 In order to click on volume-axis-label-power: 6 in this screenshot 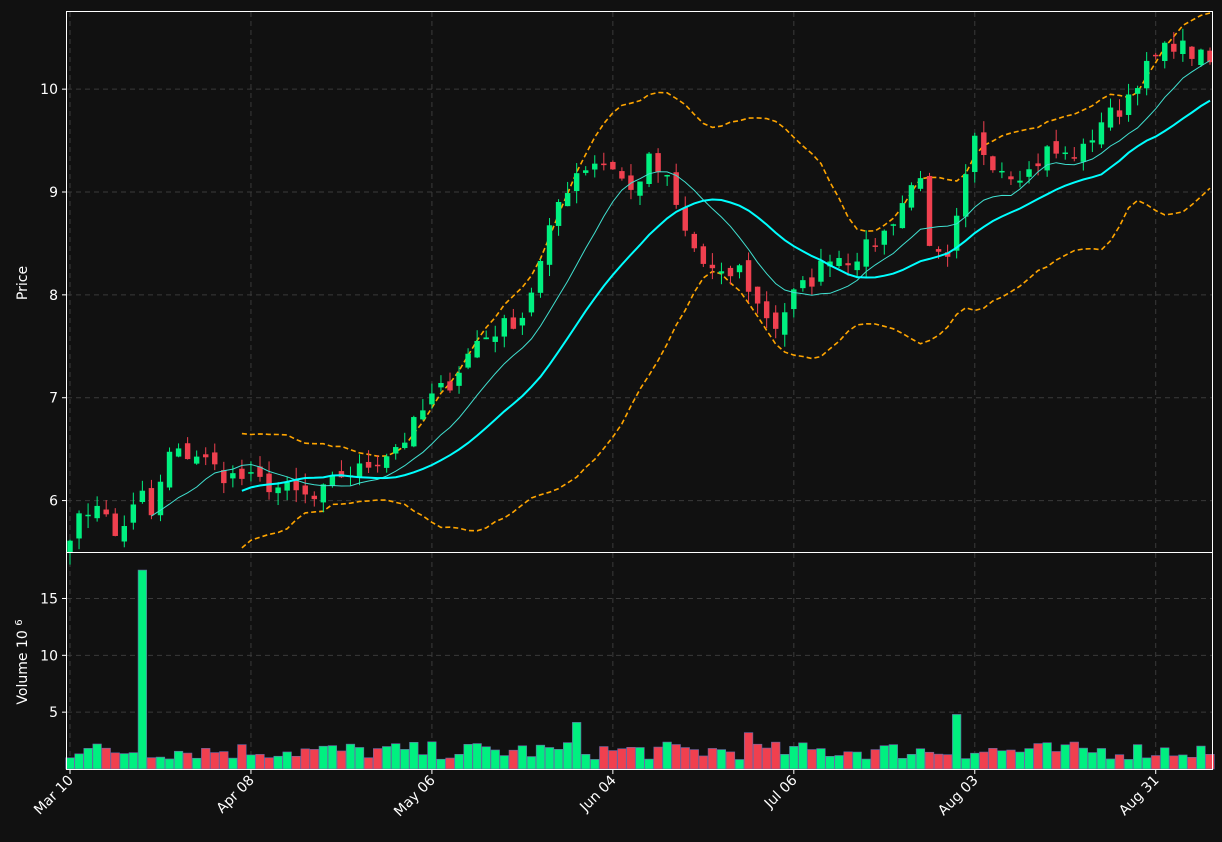, I will do `click(19, 622)`.